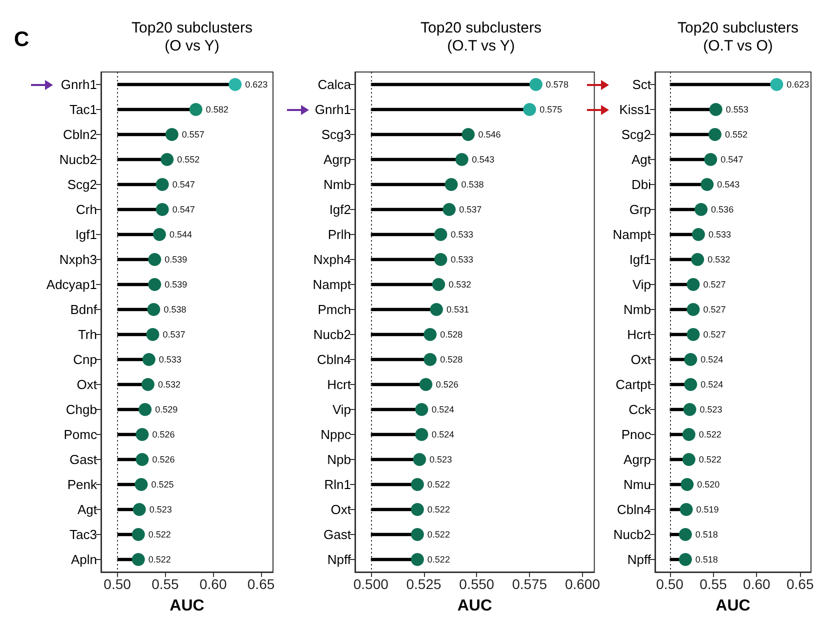 Image resolution: width=825 pixels, height=619 pixels. What do you see at coordinates (337, 484) in the screenshot?
I see `y-tick-label: Rln1` at bounding box center [337, 484].